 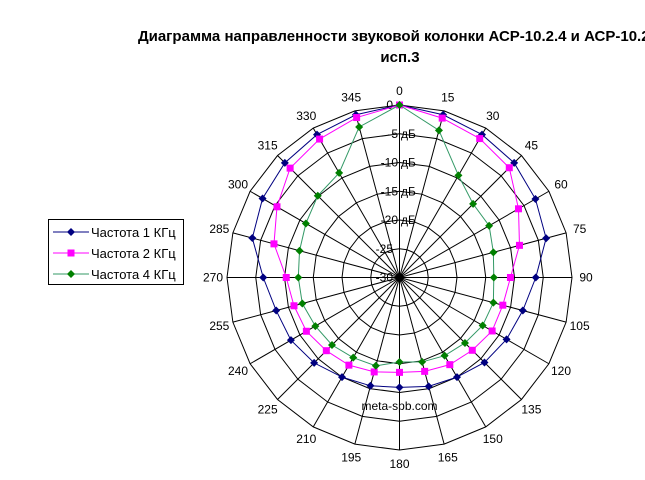 What do you see at coordinates (390, 191) in the screenshot?
I see `tick-label: -15` at bounding box center [390, 191].